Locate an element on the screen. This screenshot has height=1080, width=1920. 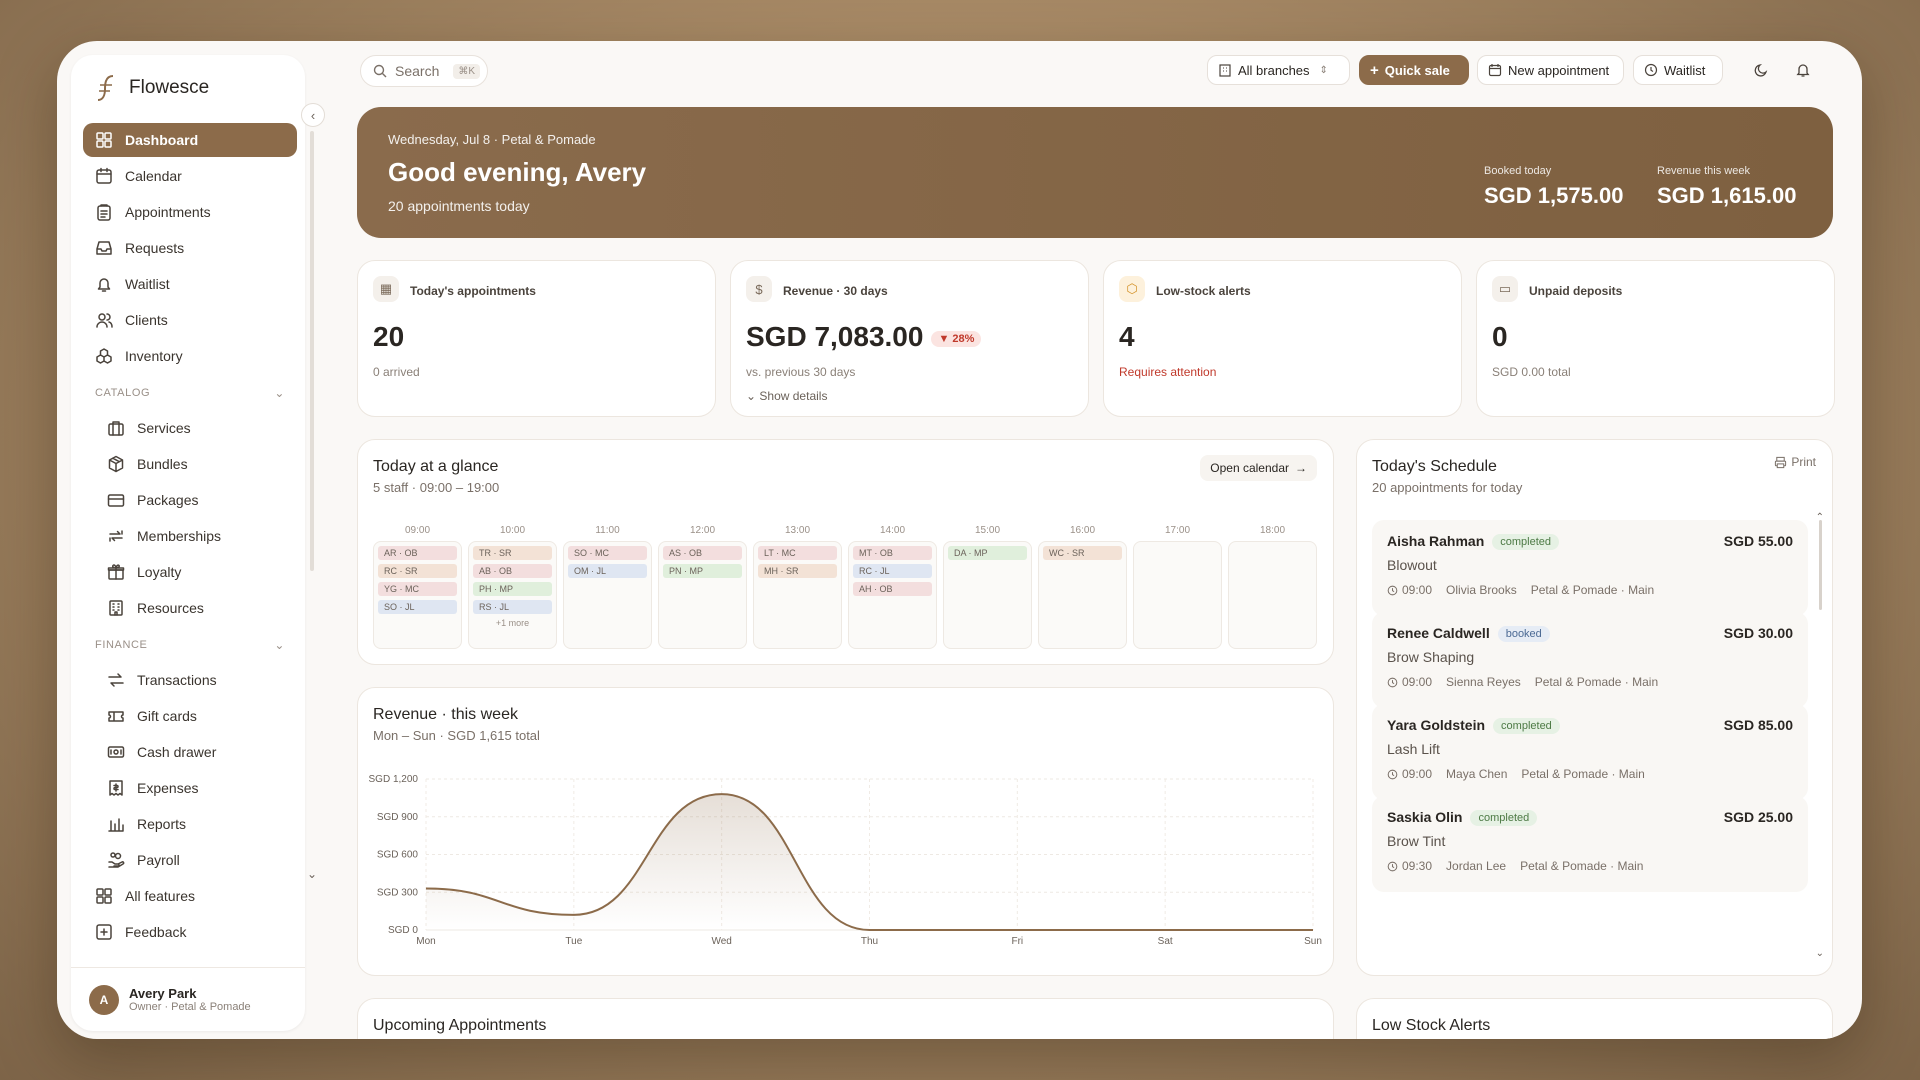
new-appointment-button: New appointment is located at coordinates (1550, 70).